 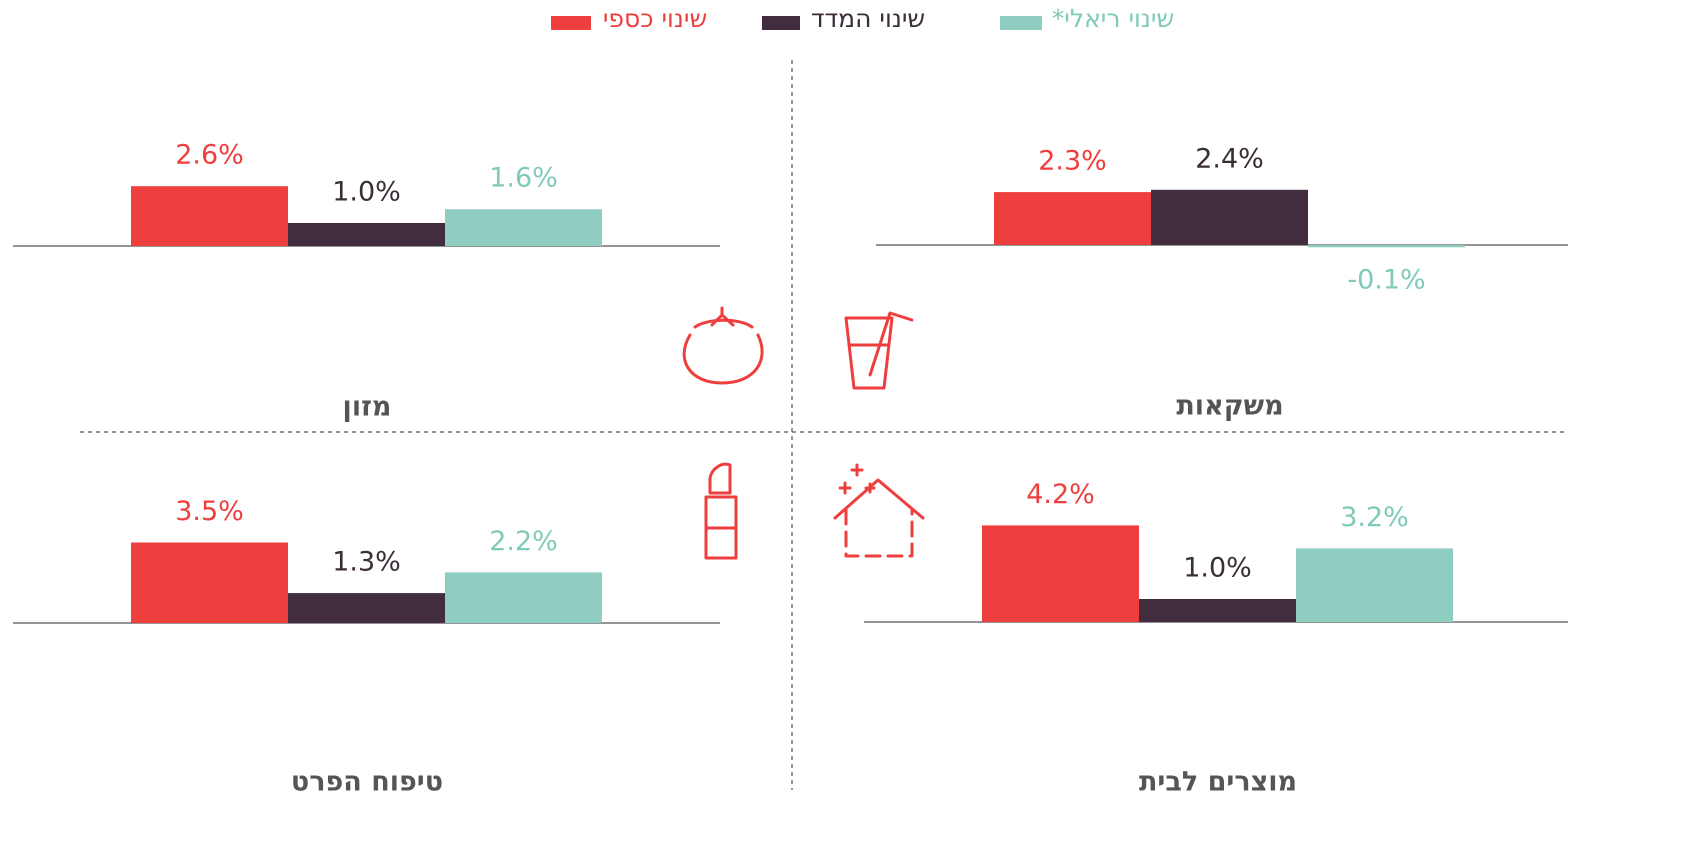 I want to click on value-label: -0.1%, so click(x=1386, y=280).